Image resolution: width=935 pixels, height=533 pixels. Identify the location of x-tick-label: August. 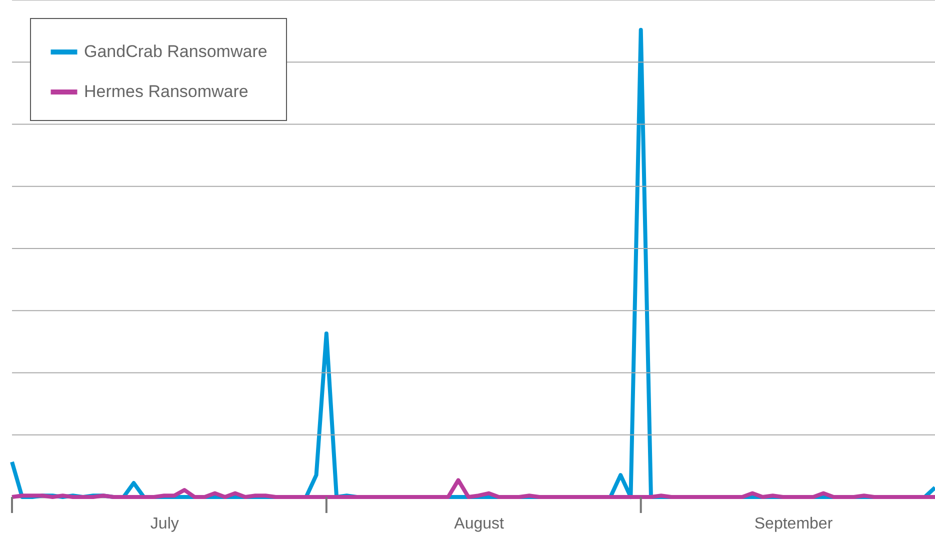
(479, 524).